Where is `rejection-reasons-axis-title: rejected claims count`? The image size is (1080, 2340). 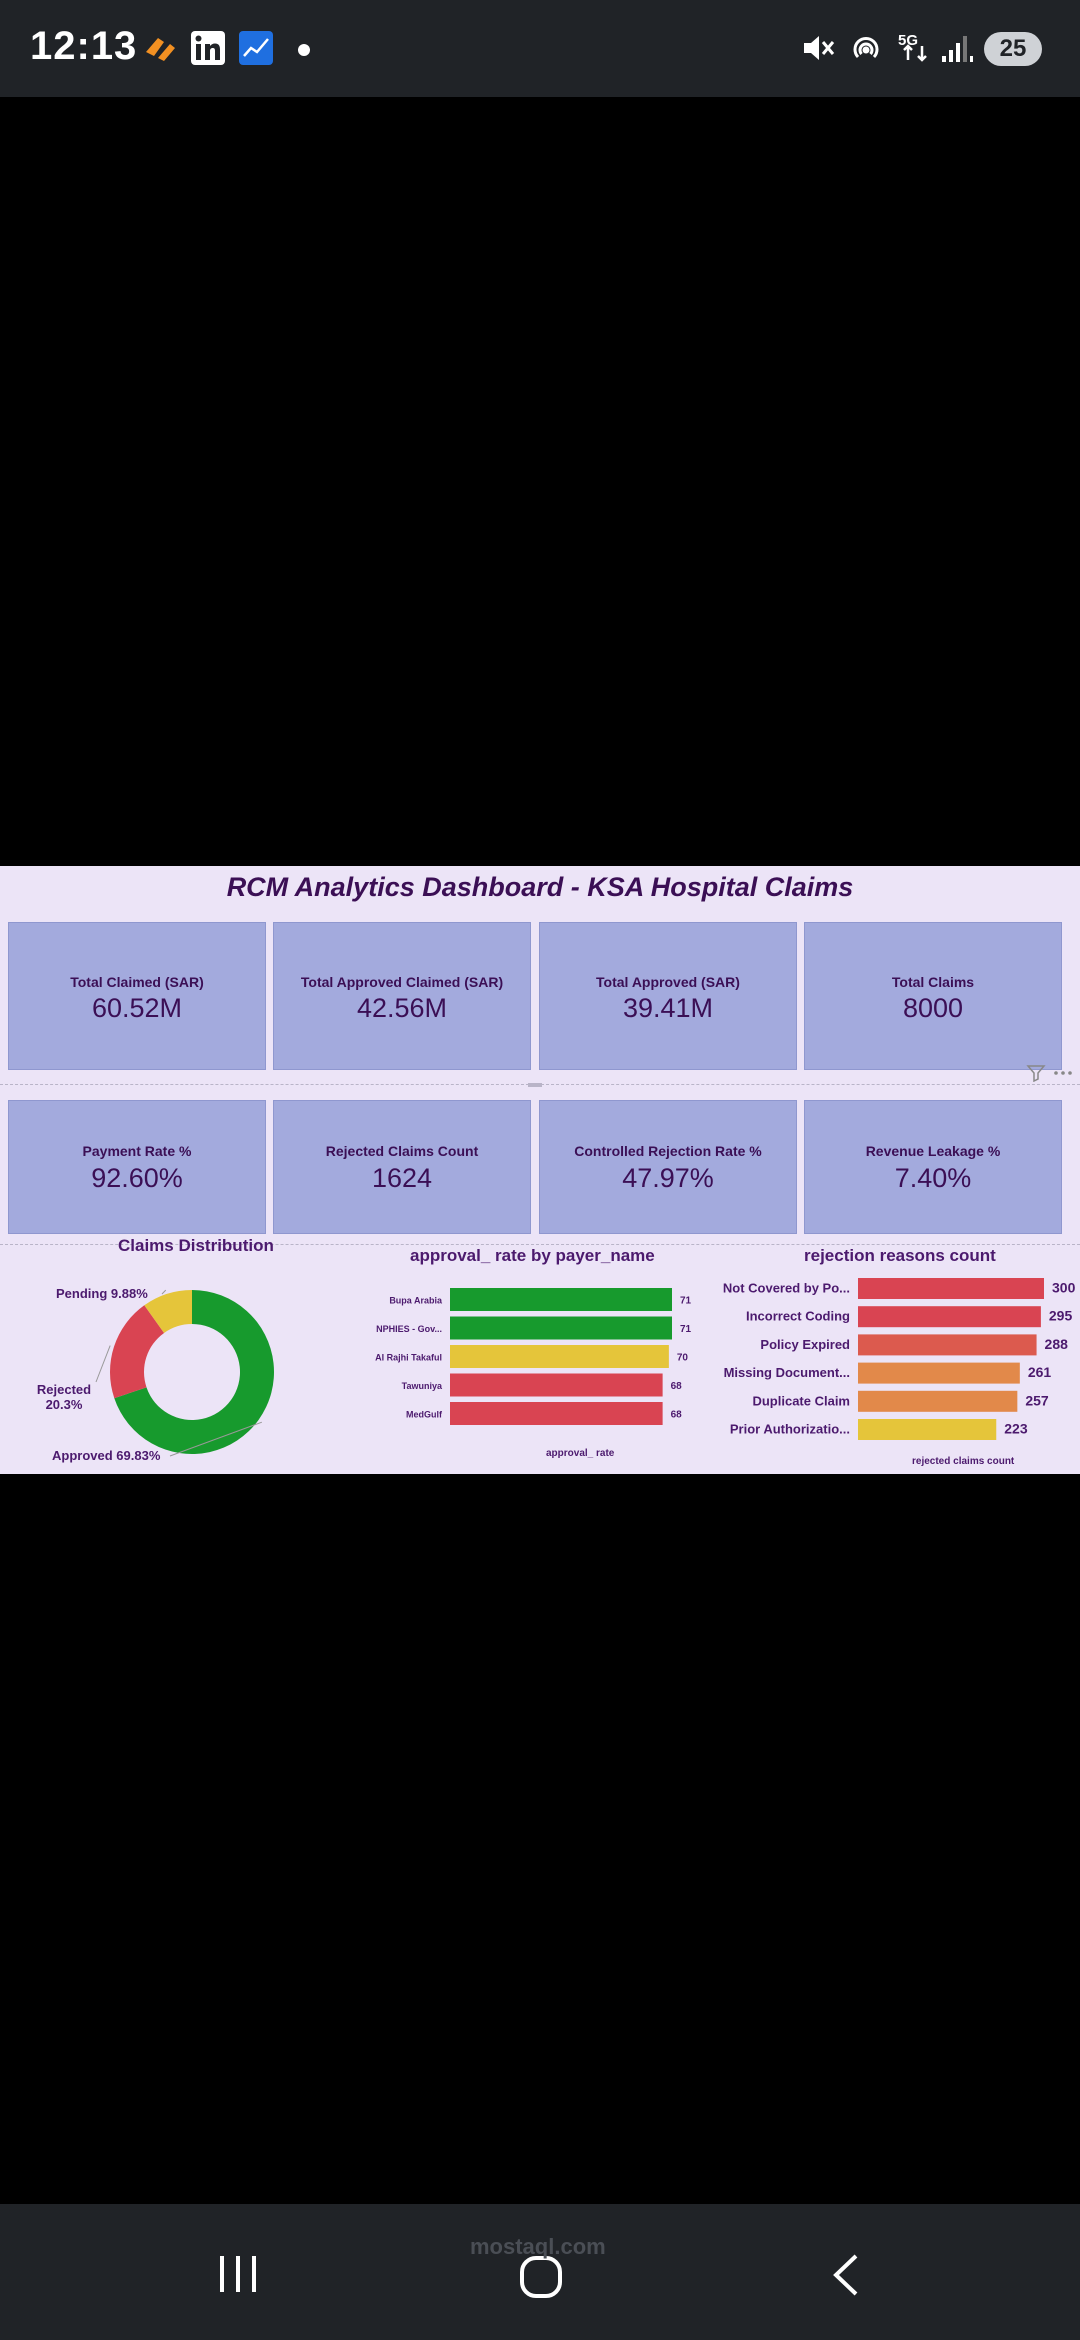
rejection-reasons-axis-title: rejected claims count is located at coordinates (963, 1461).